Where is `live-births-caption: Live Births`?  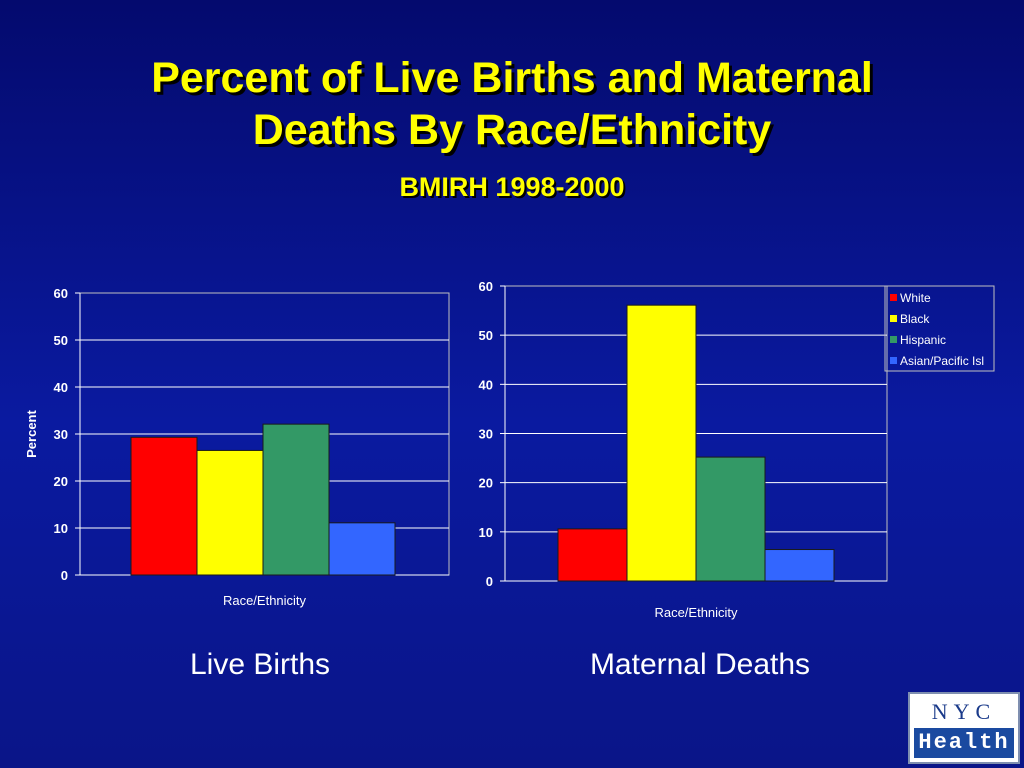
live-births-caption: Live Births is located at coordinates (260, 664).